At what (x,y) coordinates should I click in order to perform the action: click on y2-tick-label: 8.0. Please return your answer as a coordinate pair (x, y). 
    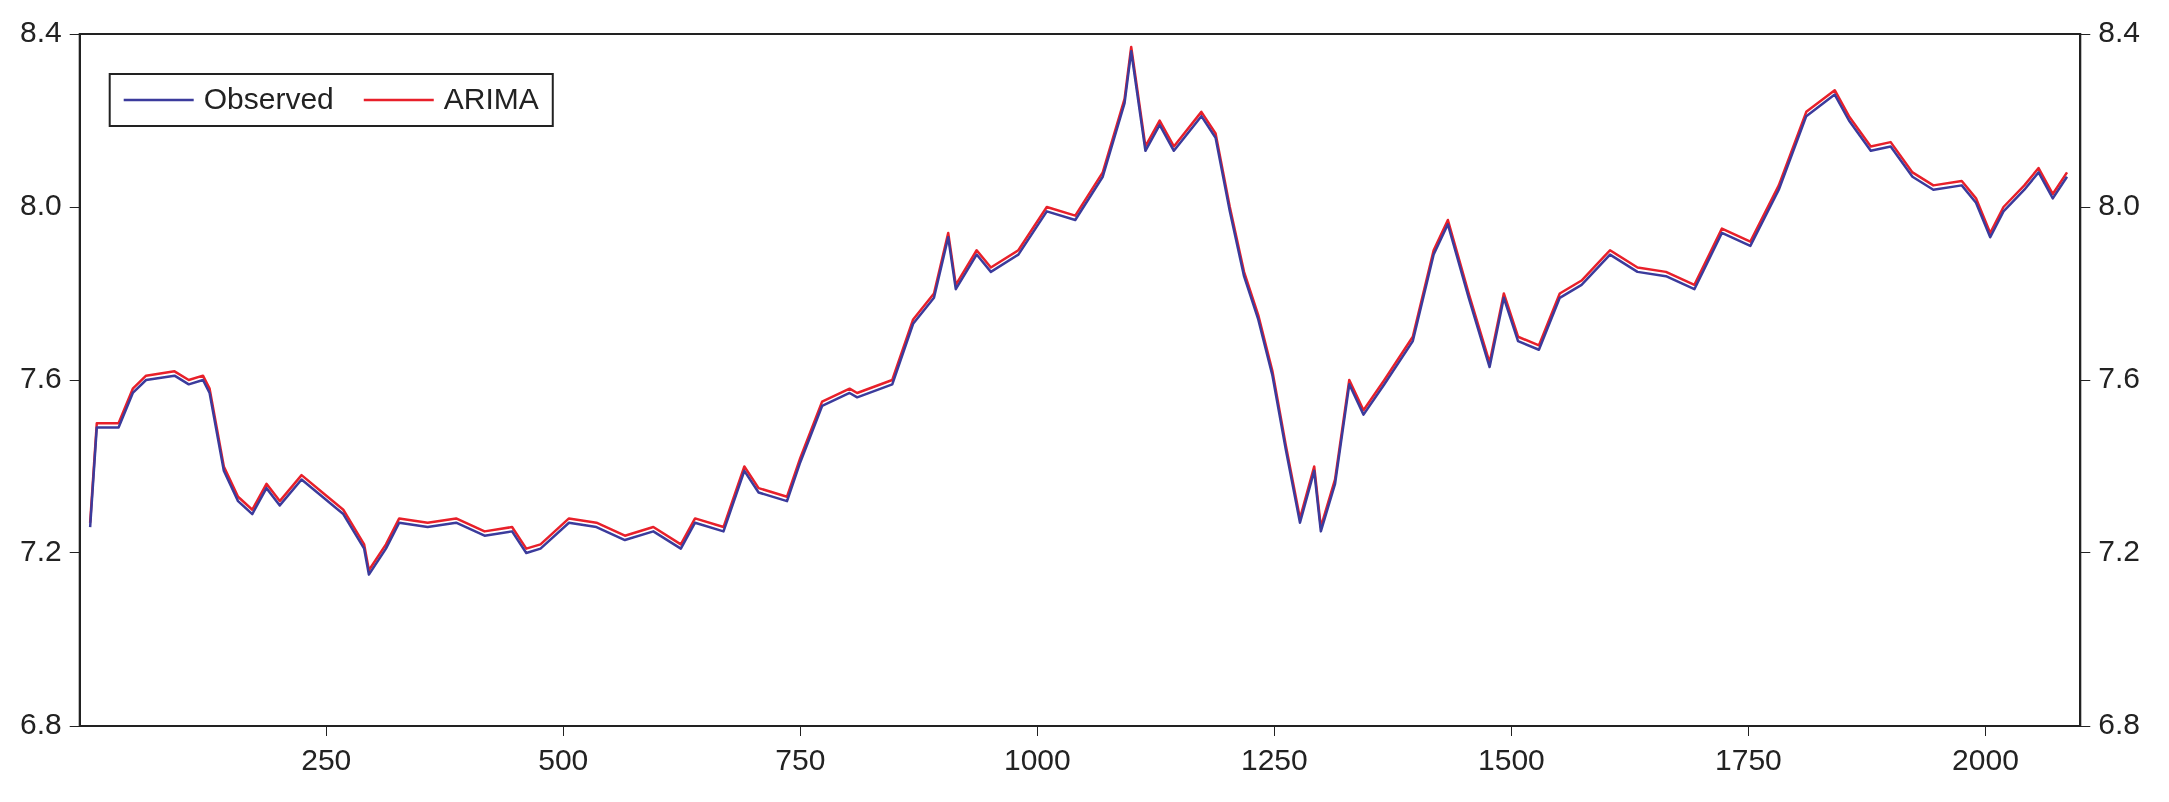
    Looking at the image, I should click on (2119, 205).